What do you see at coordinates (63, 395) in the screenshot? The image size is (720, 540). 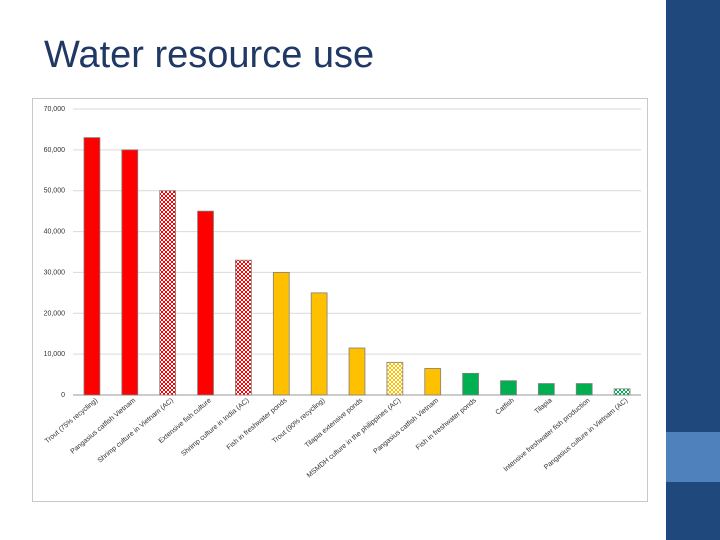 I see `y-tick-label: 0` at bounding box center [63, 395].